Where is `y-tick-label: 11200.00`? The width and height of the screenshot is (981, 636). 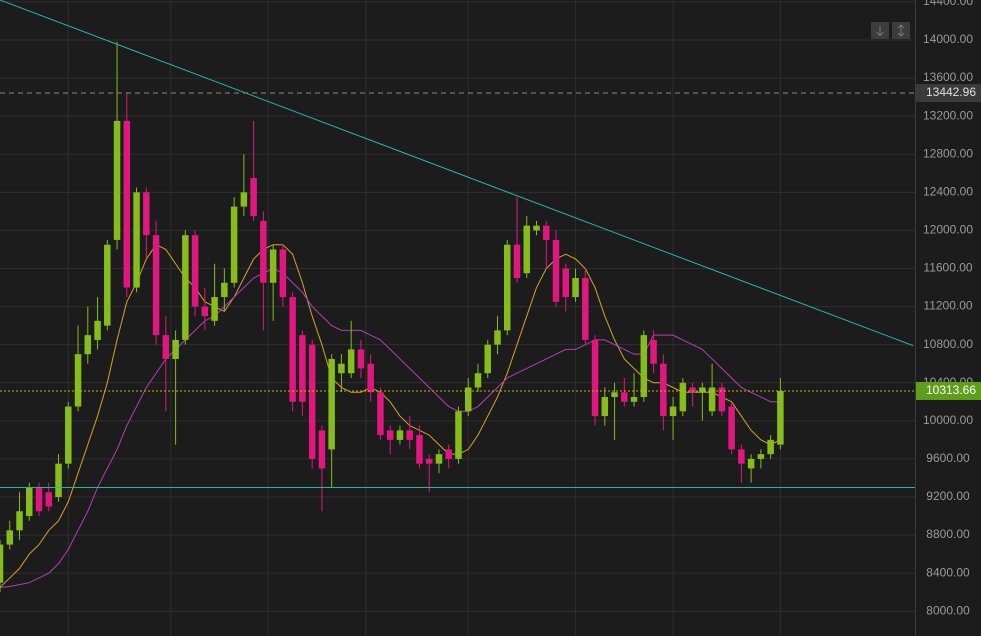
y-tick-label: 11200.00 is located at coordinates (947, 306).